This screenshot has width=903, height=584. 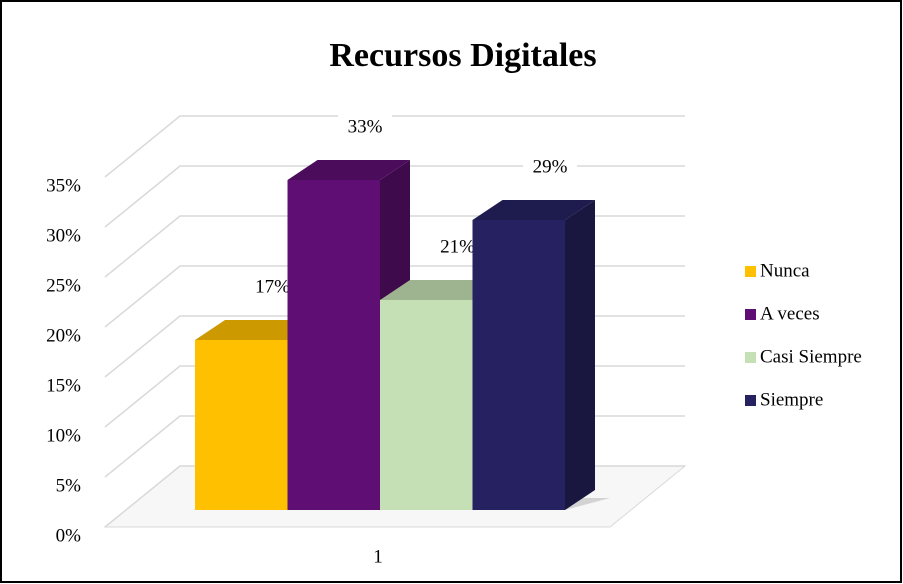 What do you see at coordinates (63, 285) in the screenshot?
I see `y-tick-label: 25%` at bounding box center [63, 285].